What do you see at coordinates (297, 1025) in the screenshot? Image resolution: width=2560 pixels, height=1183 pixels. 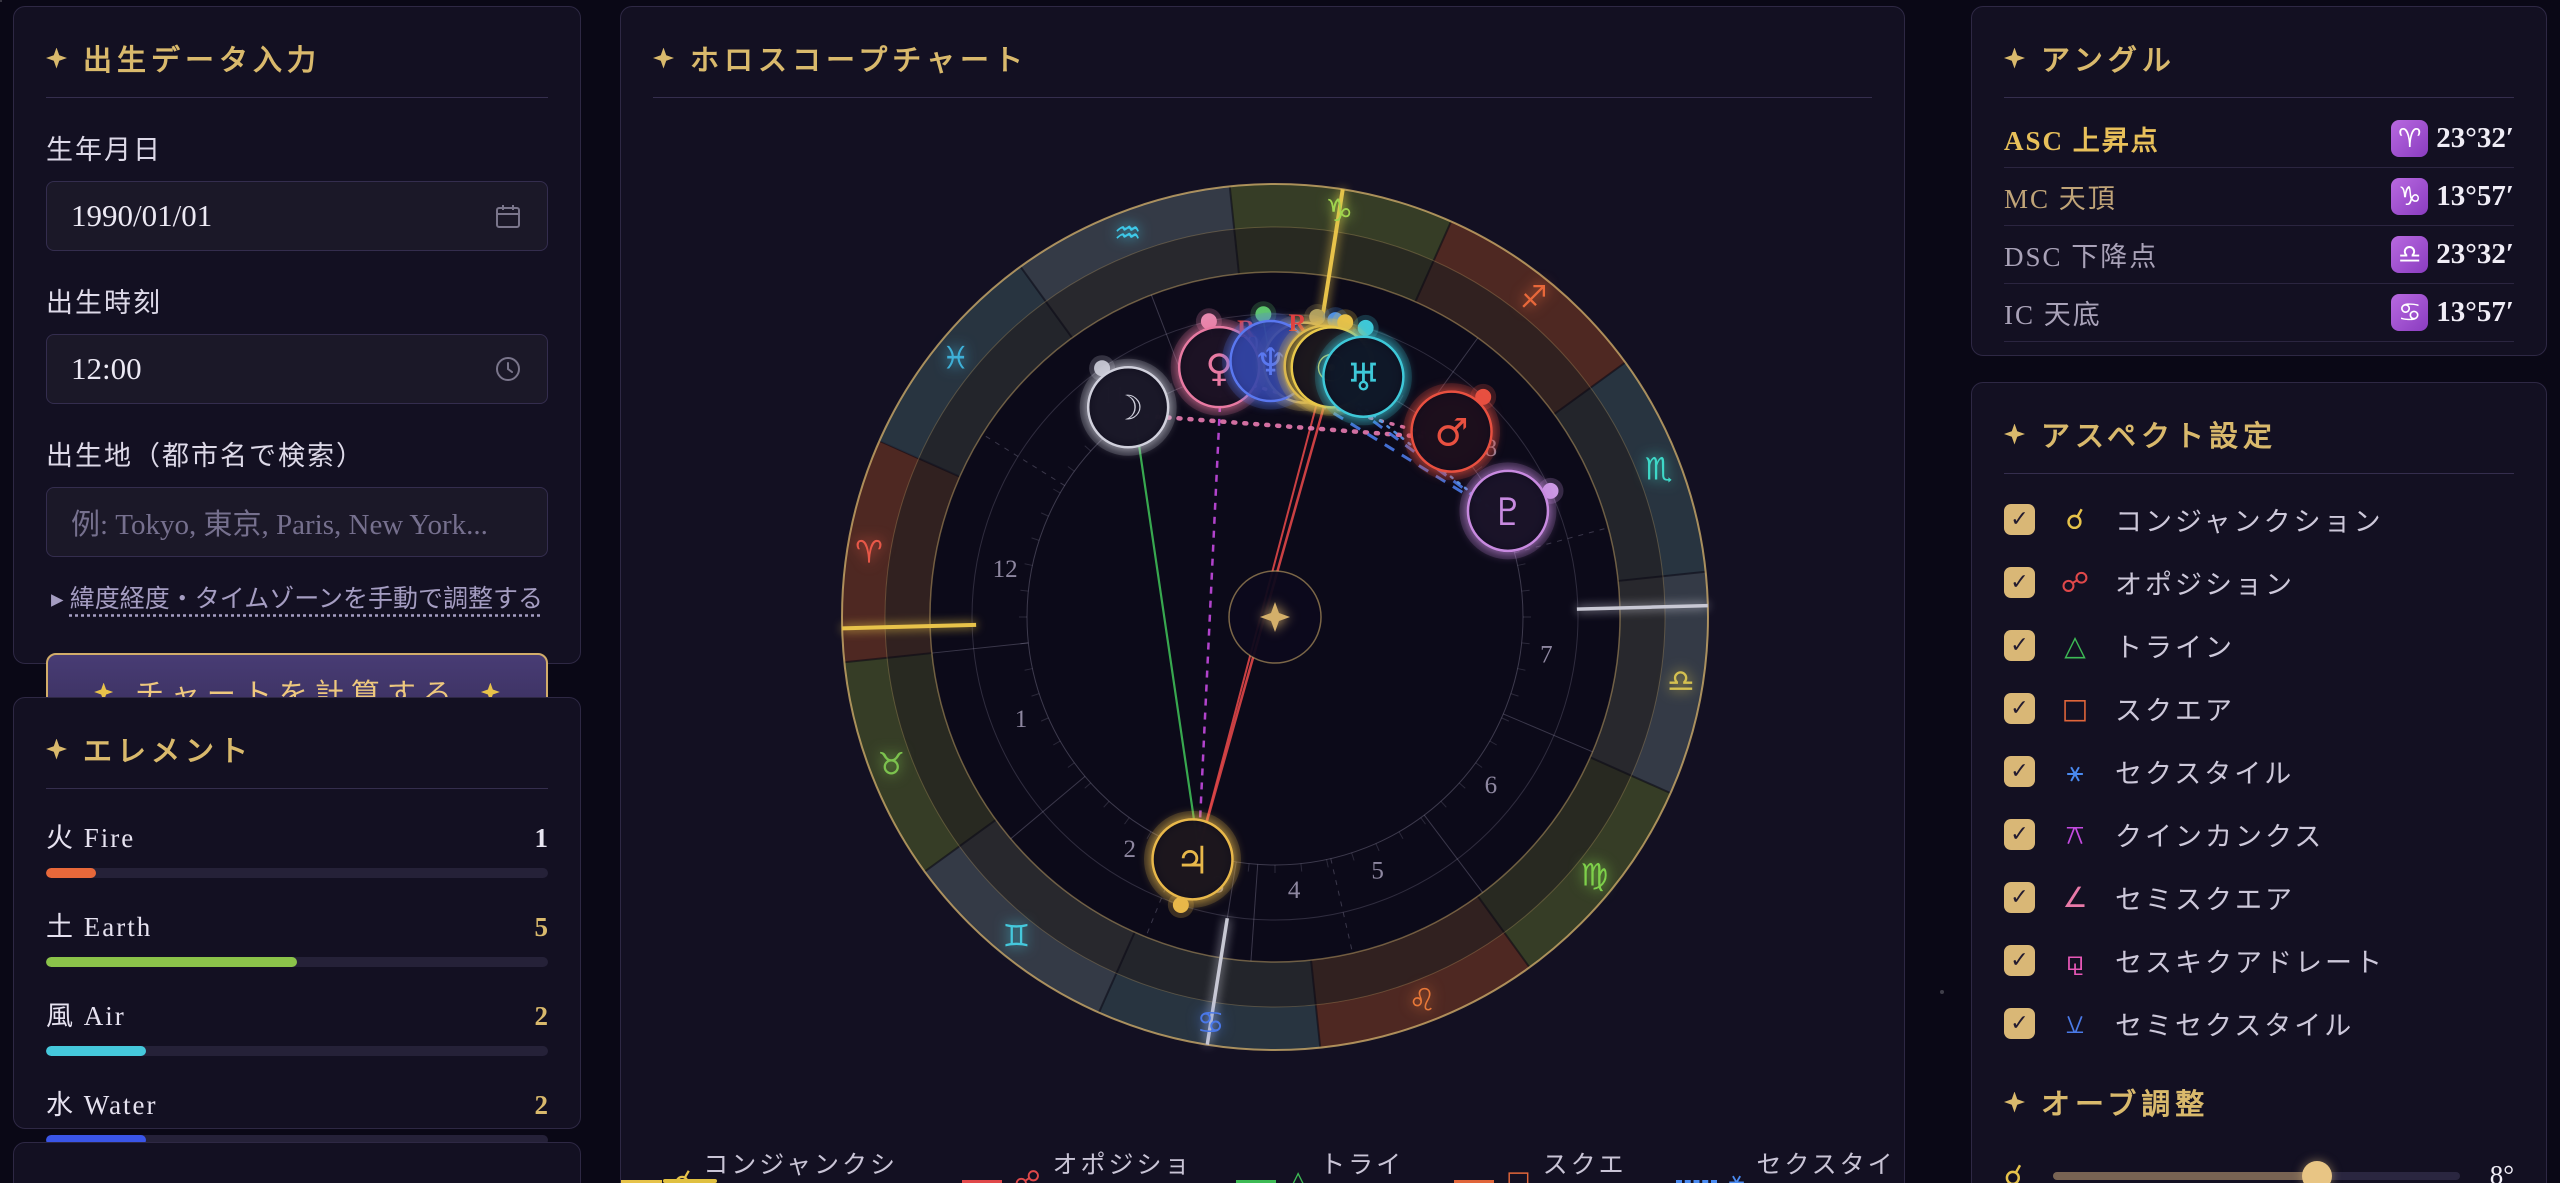 I see `element-row: 風 Air 2` at bounding box center [297, 1025].